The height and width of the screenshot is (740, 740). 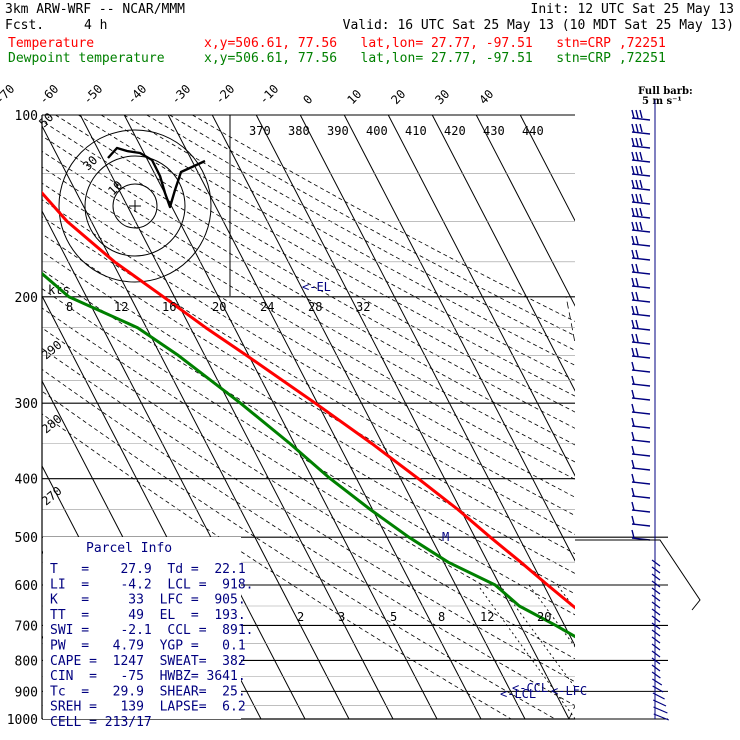 I want to click on pressure-tick-label: 100, so click(x=26, y=116).